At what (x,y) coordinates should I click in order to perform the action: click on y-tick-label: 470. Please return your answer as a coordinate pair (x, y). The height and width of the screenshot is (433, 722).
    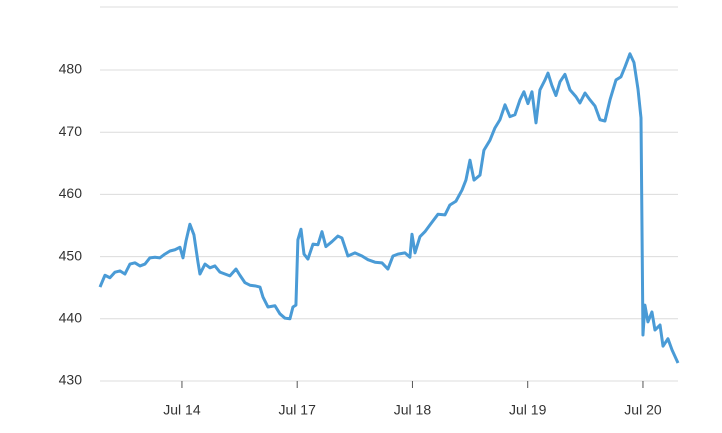
    Looking at the image, I should click on (71, 131).